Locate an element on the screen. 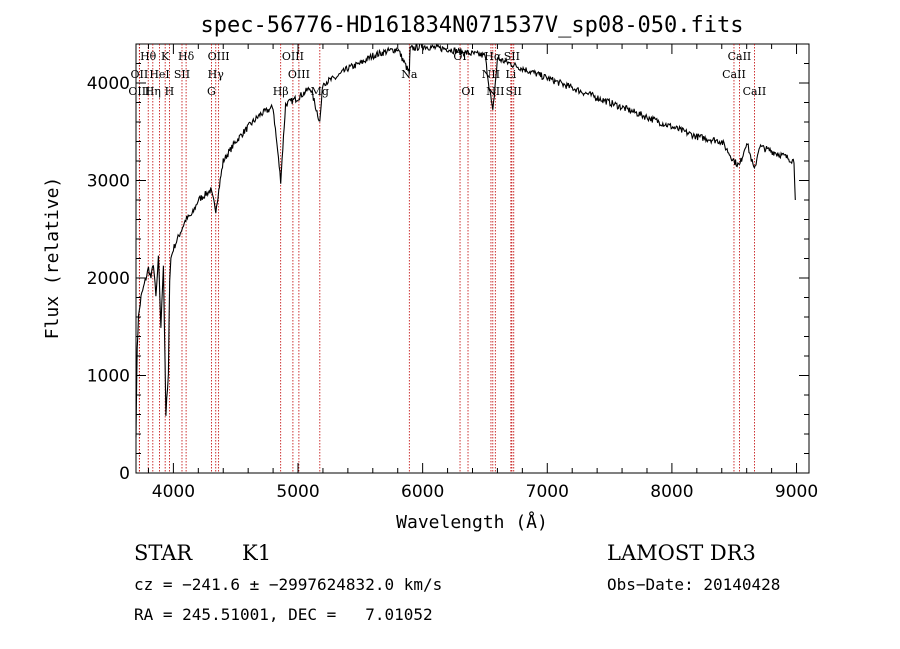  object-subclass: K1 is located at coordinates (256, 553).